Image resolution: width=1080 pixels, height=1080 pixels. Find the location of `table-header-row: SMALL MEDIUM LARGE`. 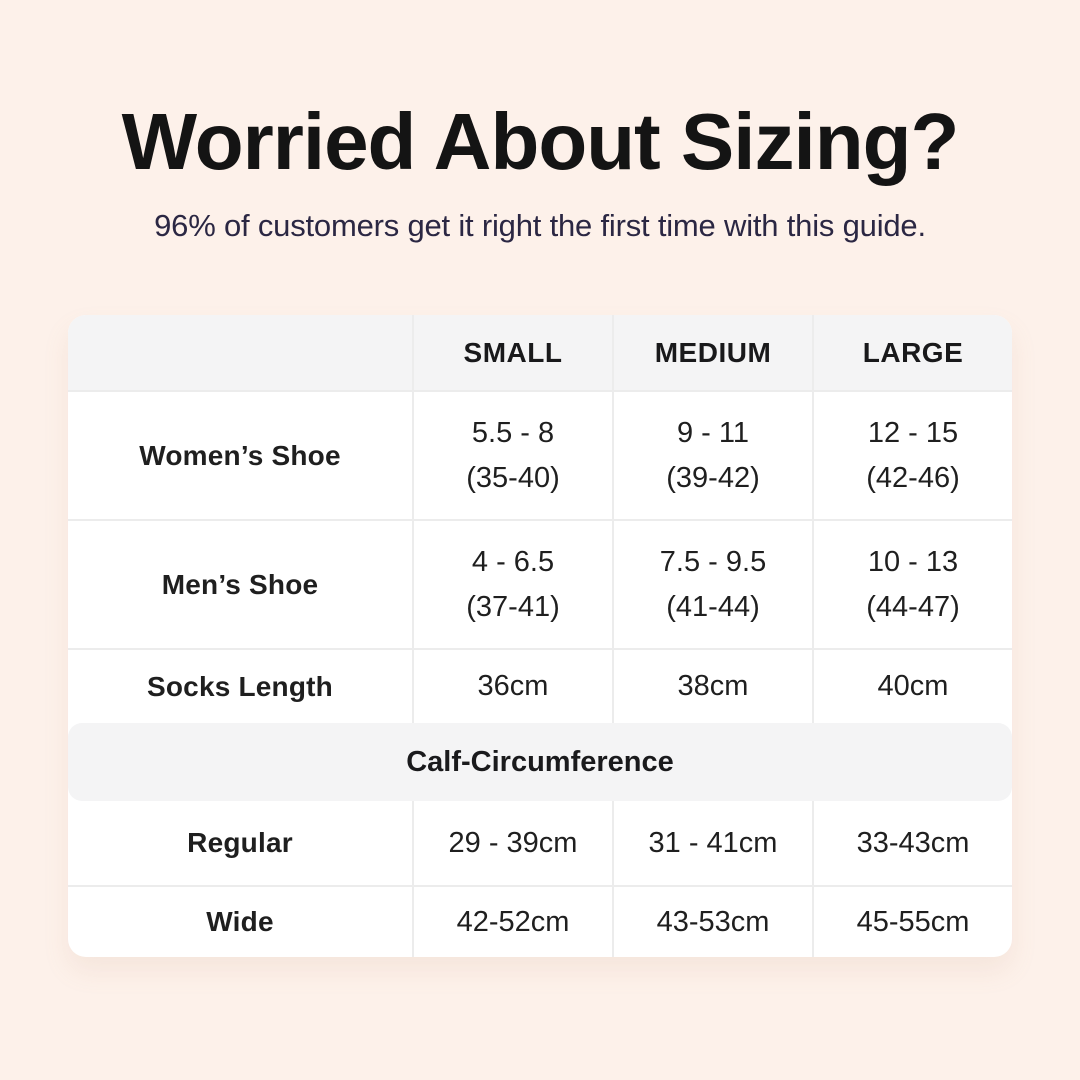

table-header-row: SMALL MEDIUM LARGE is located at coordinates (540, 352).